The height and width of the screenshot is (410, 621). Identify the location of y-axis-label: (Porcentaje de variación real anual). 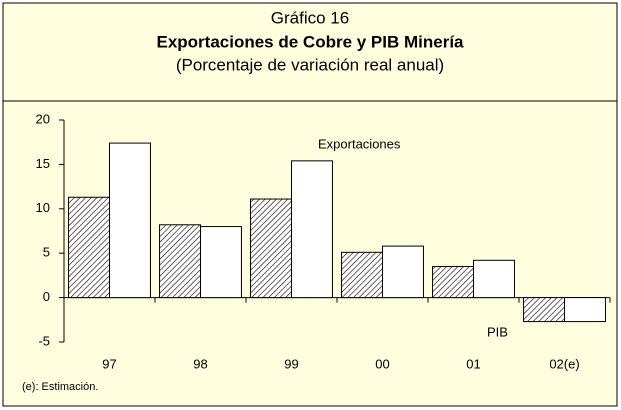
(310, 64).